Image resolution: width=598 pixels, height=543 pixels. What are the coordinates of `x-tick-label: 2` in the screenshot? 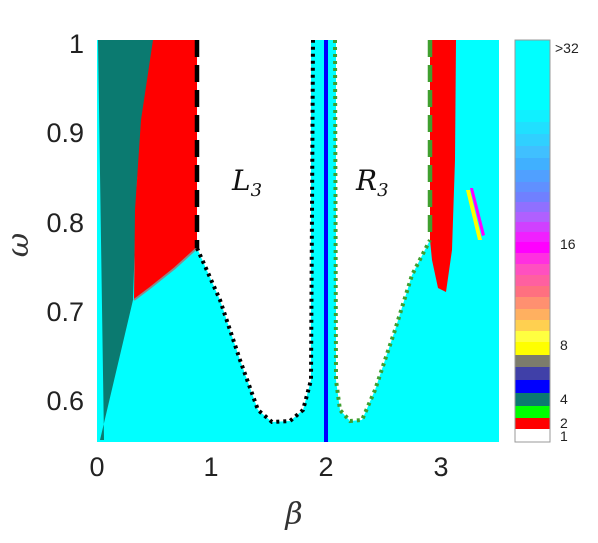 It's located at (325, 467).